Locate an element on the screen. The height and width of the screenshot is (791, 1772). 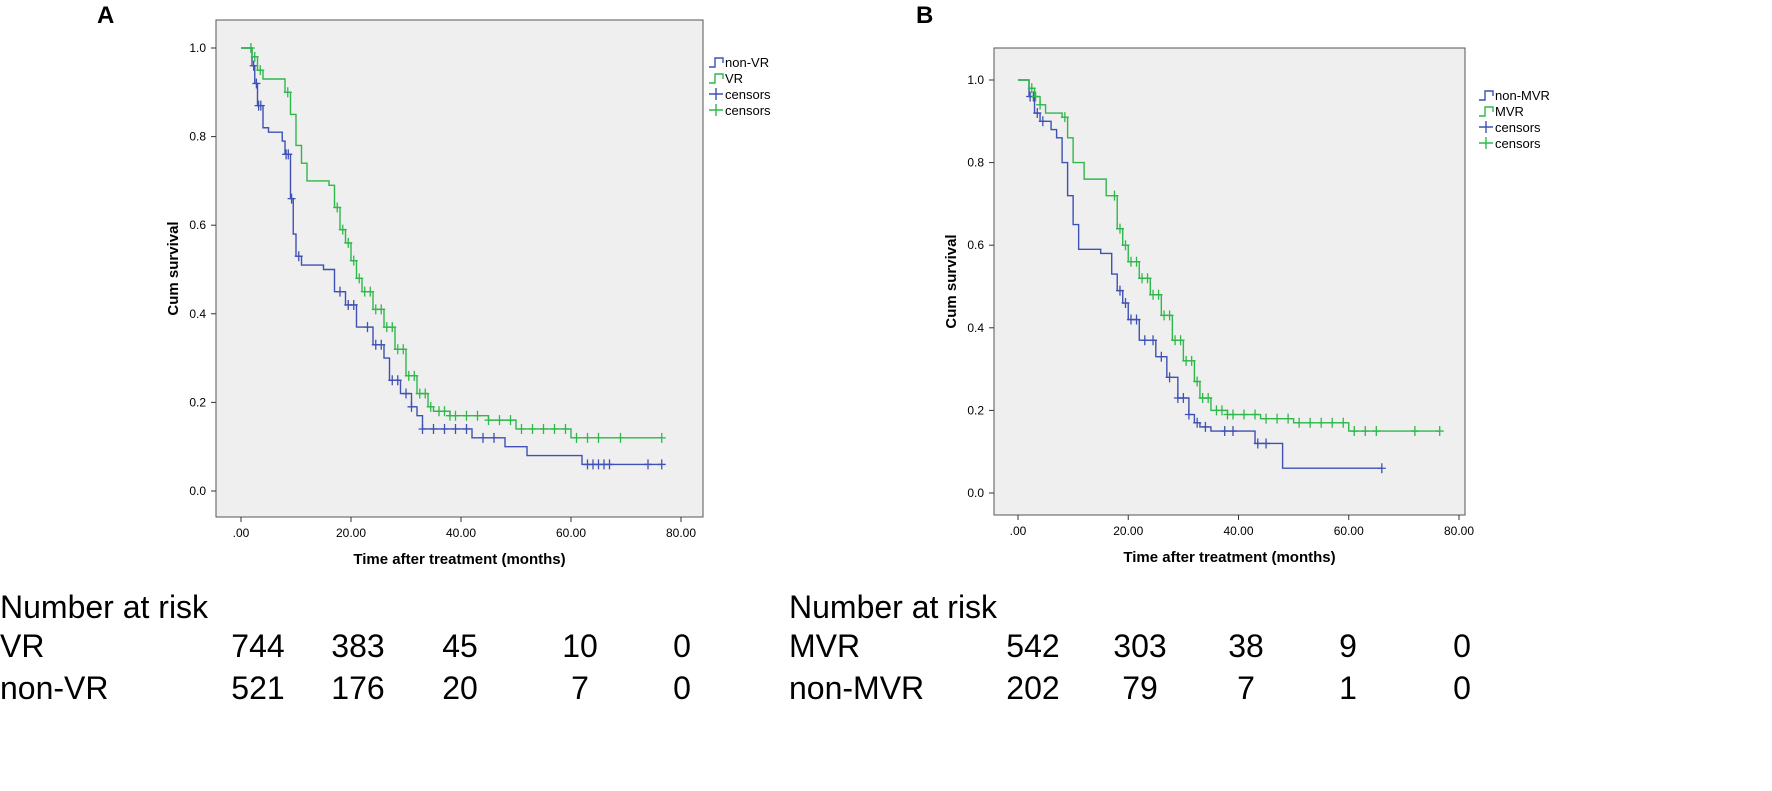
legend-label: MVR is located at coordinates (1509, 111).